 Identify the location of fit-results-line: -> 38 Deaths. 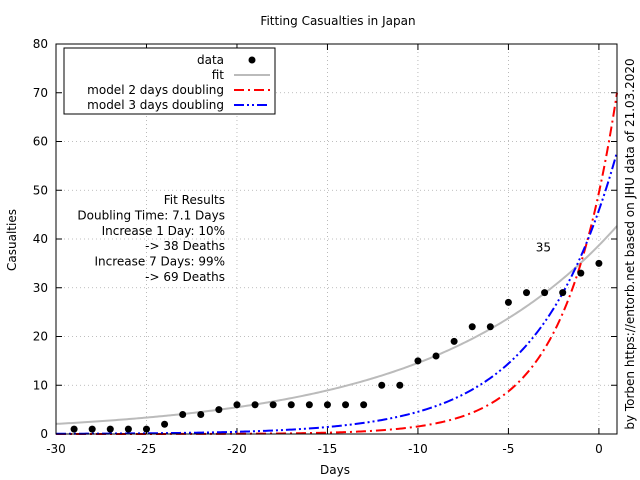
(185, 246).